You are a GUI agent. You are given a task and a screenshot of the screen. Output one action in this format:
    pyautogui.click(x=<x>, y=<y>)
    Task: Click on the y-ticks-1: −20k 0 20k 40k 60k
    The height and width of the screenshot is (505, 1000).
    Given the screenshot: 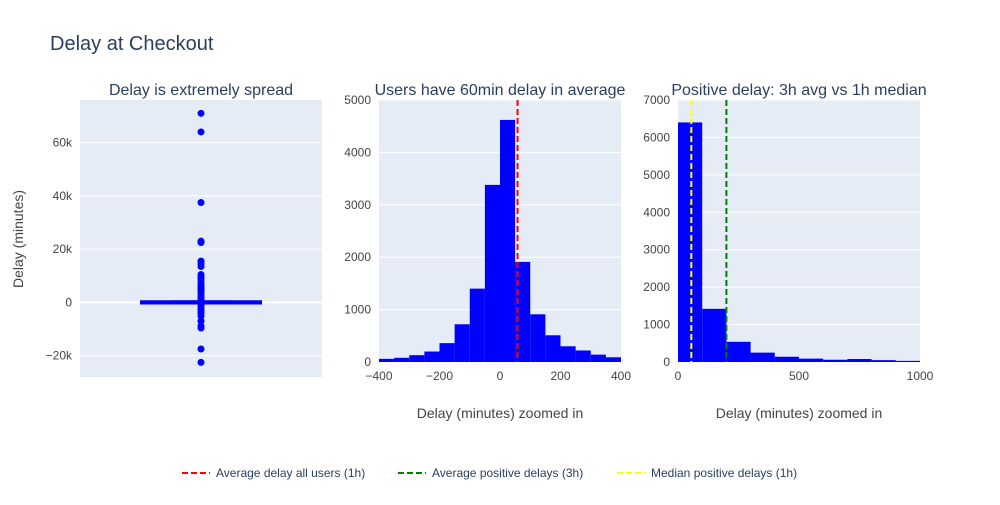 What is the action you would take?
    pyautogui.click(x=59, y=249)
    